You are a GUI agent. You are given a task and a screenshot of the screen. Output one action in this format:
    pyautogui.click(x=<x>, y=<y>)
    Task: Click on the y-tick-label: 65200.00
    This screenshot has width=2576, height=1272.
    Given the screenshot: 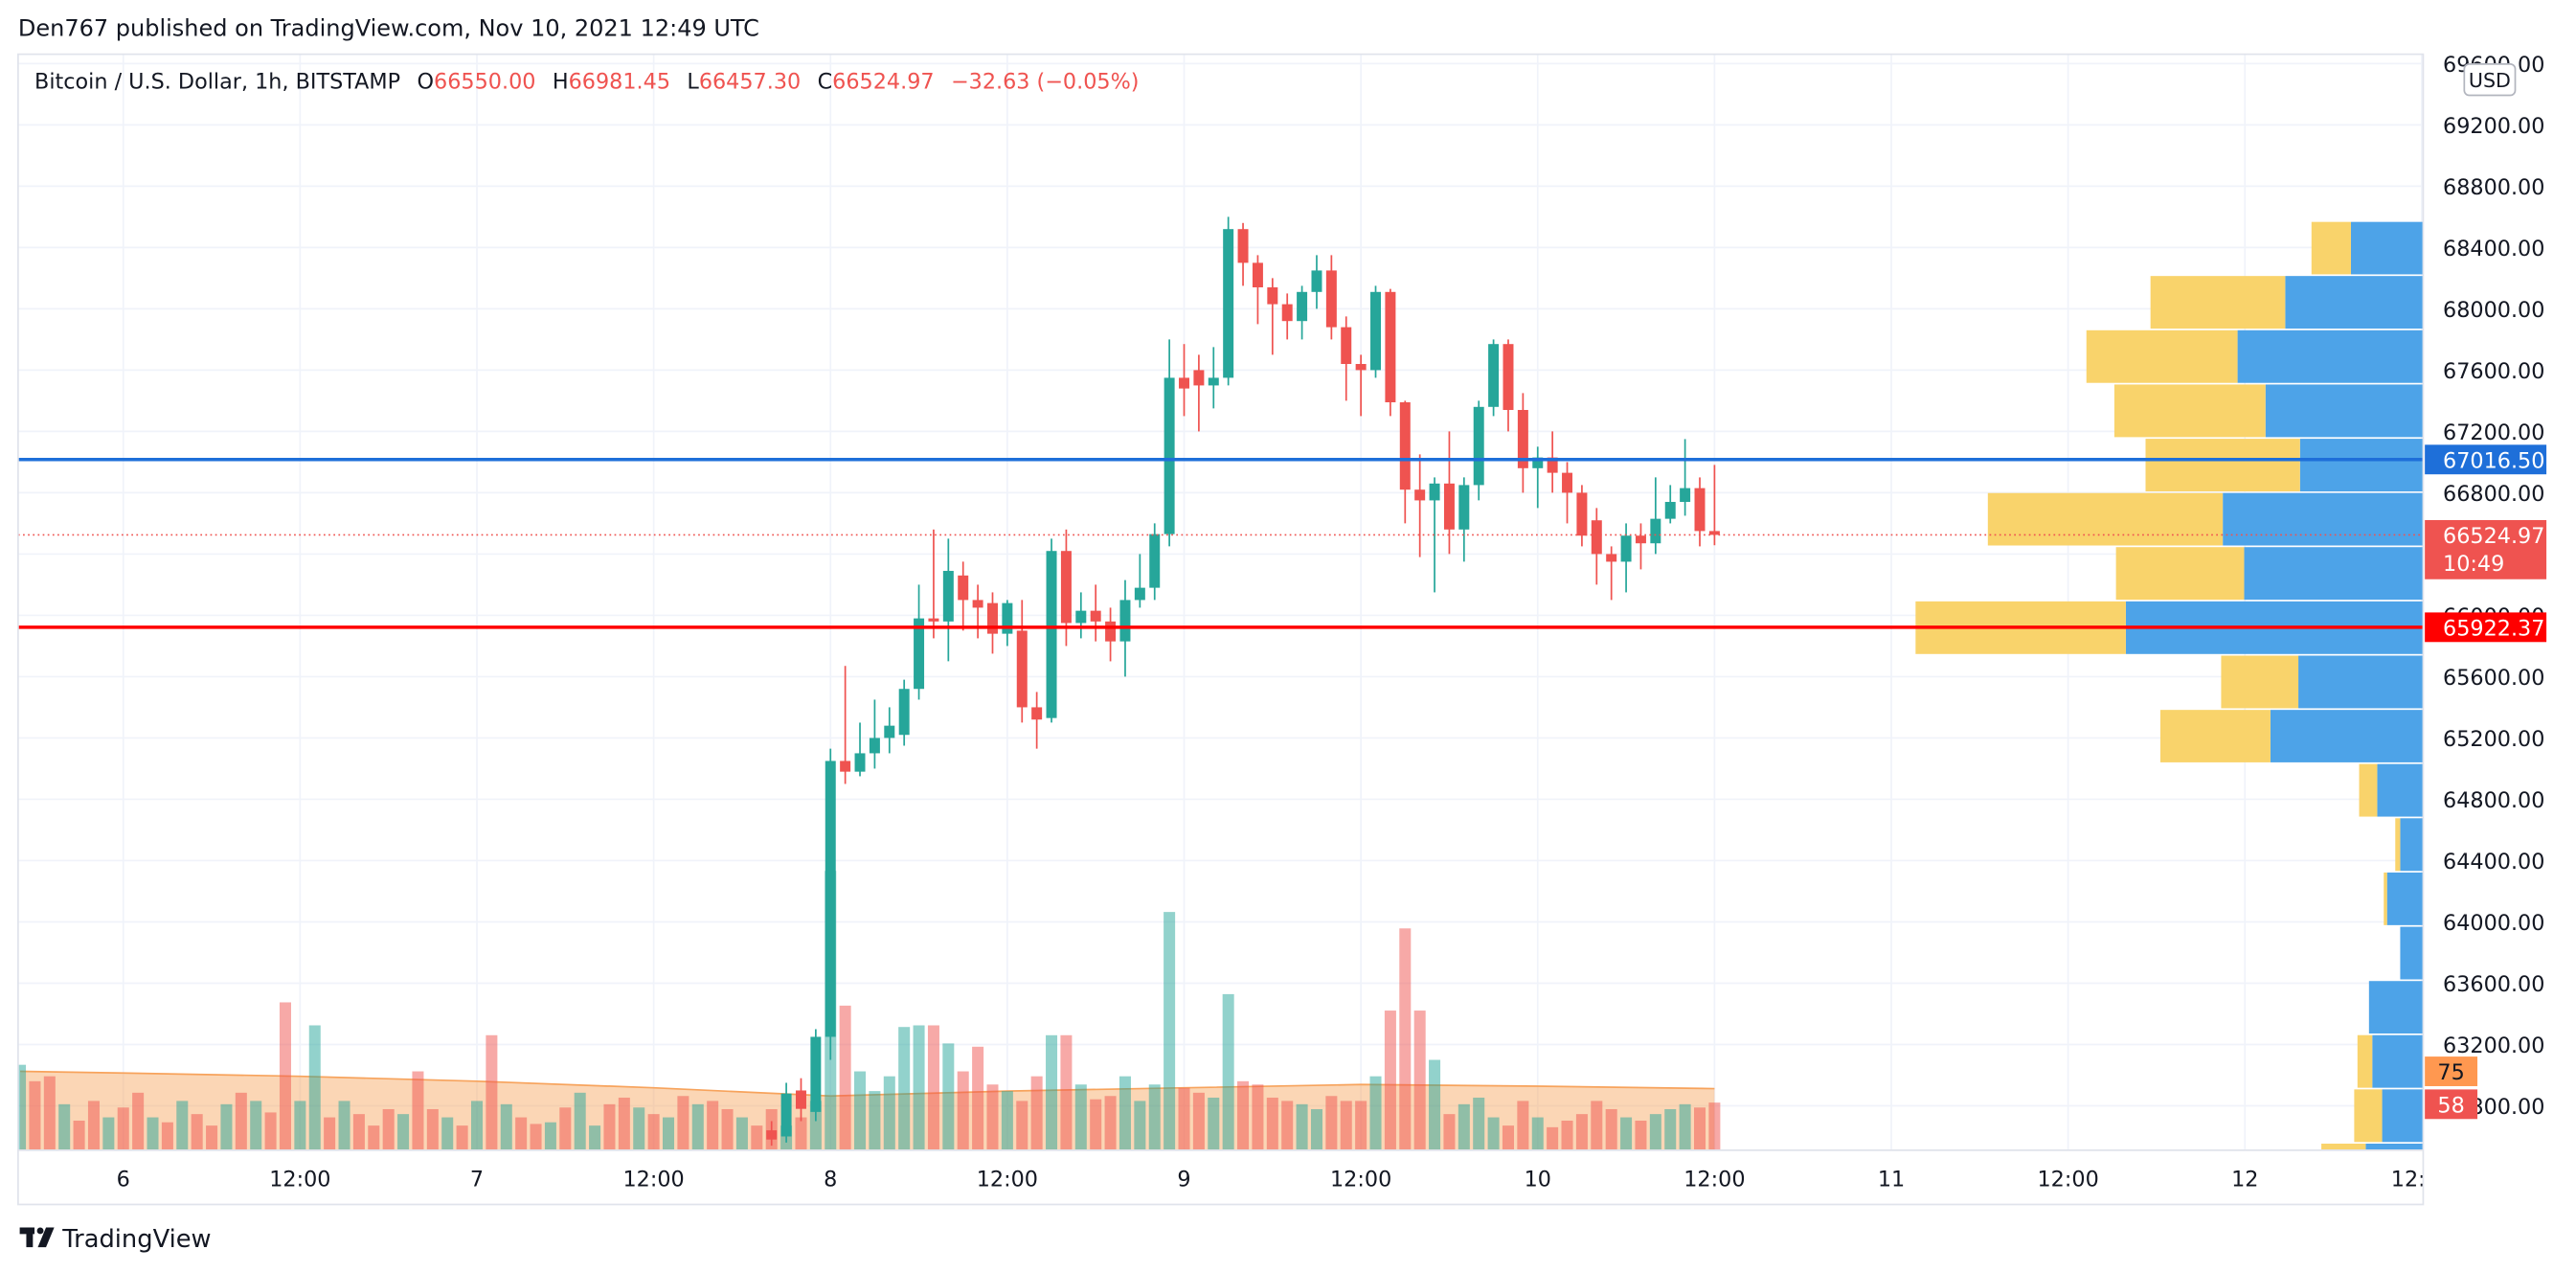 What is the action you would take?
    pyautogui.click(x=2493, y=739)
    